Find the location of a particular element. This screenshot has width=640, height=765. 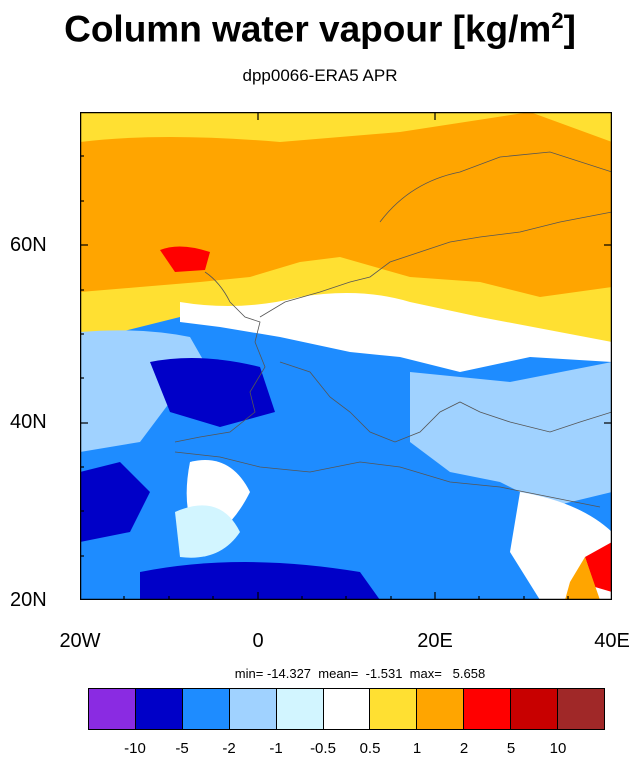

colorbar is located at coordinates (346, 709).